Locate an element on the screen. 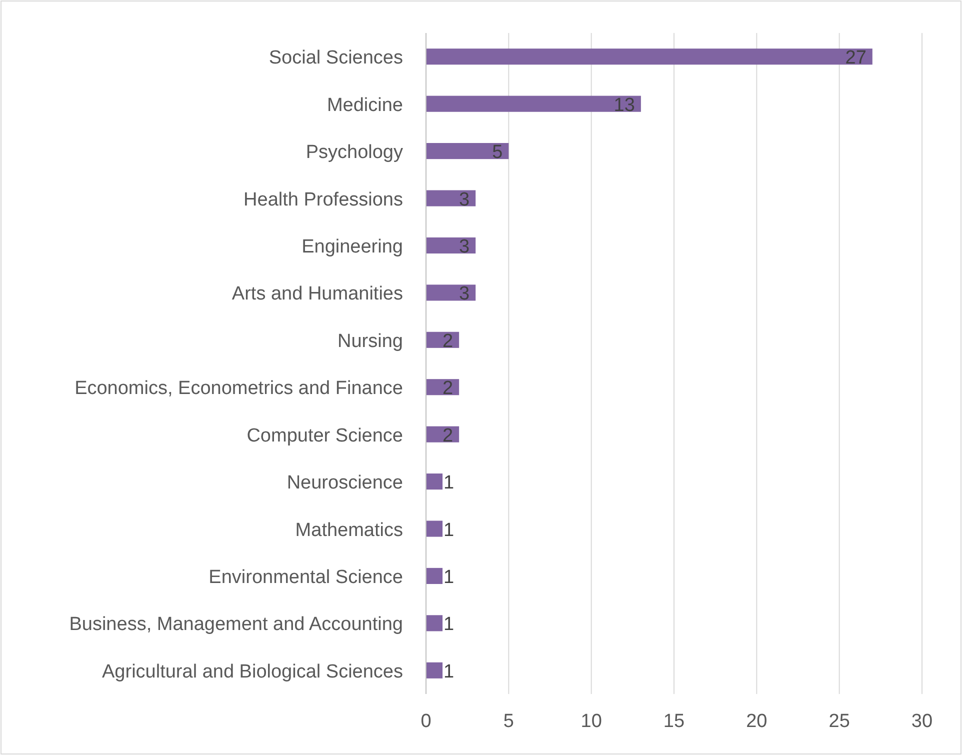  y-tick-label: Psychology is located at coordinates (355, 153).